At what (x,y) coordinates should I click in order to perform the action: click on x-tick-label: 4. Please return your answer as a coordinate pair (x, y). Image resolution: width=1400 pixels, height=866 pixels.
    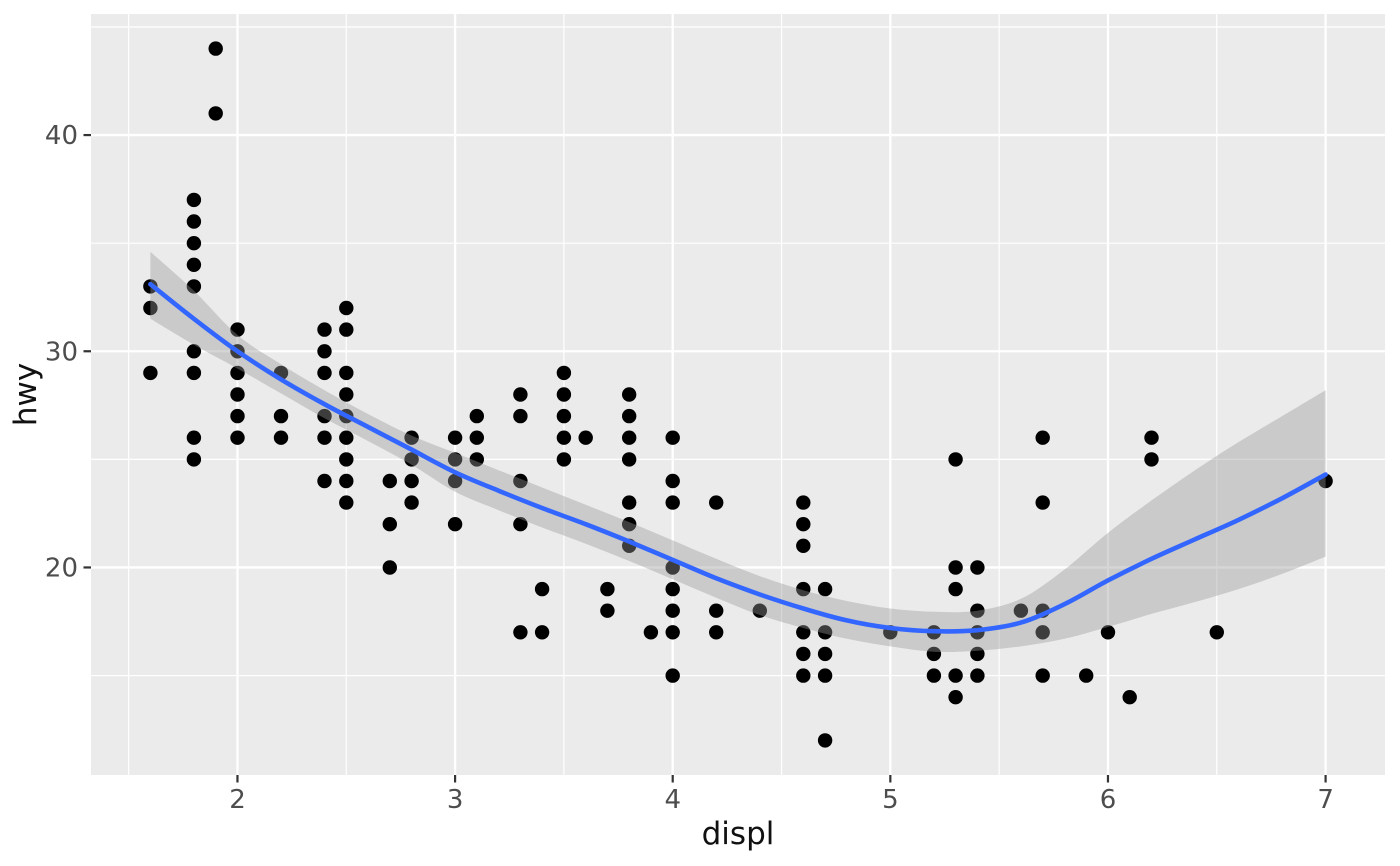
    Looking at the image, I should click on (672, 800).